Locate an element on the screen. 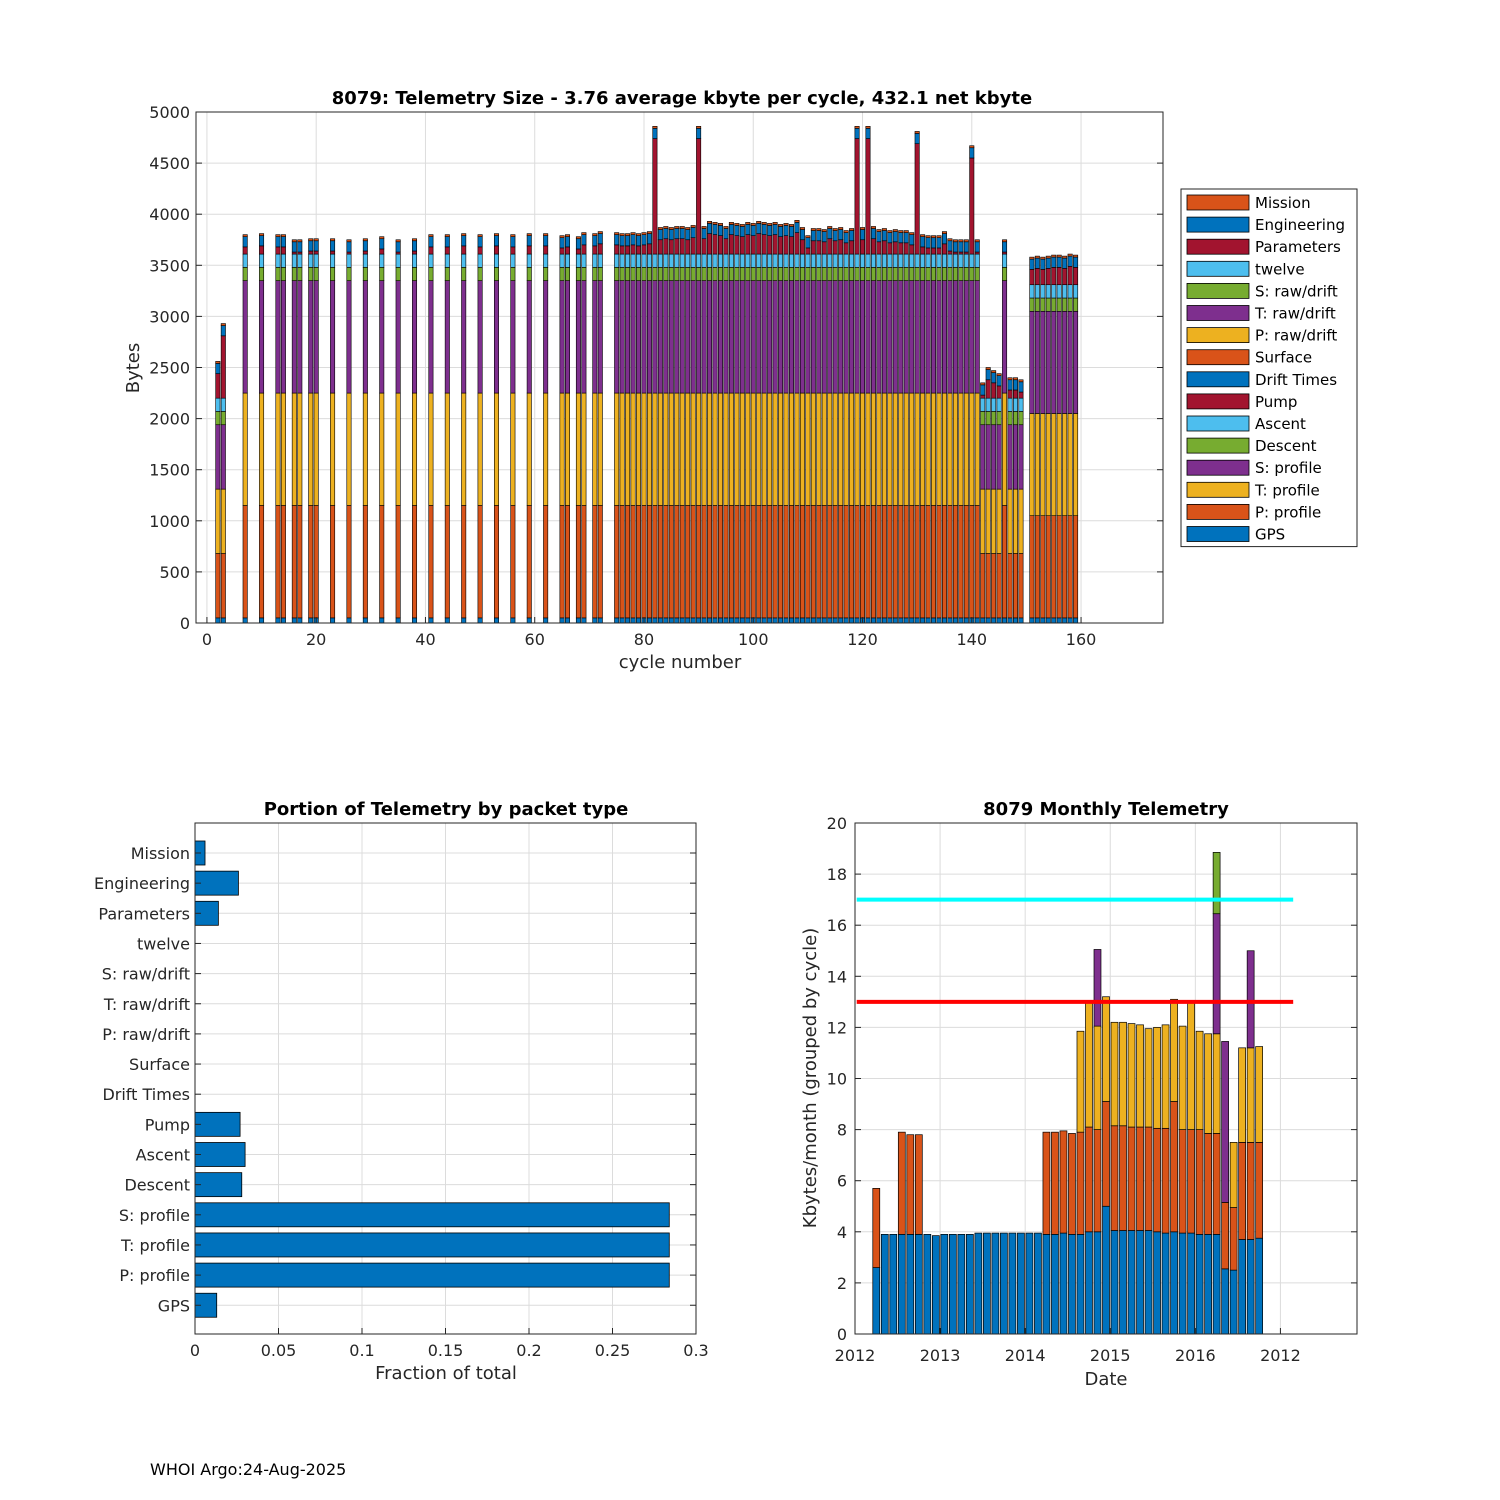  monthly-xtick-label: 2016 is located at coordinates (1195, 1355).